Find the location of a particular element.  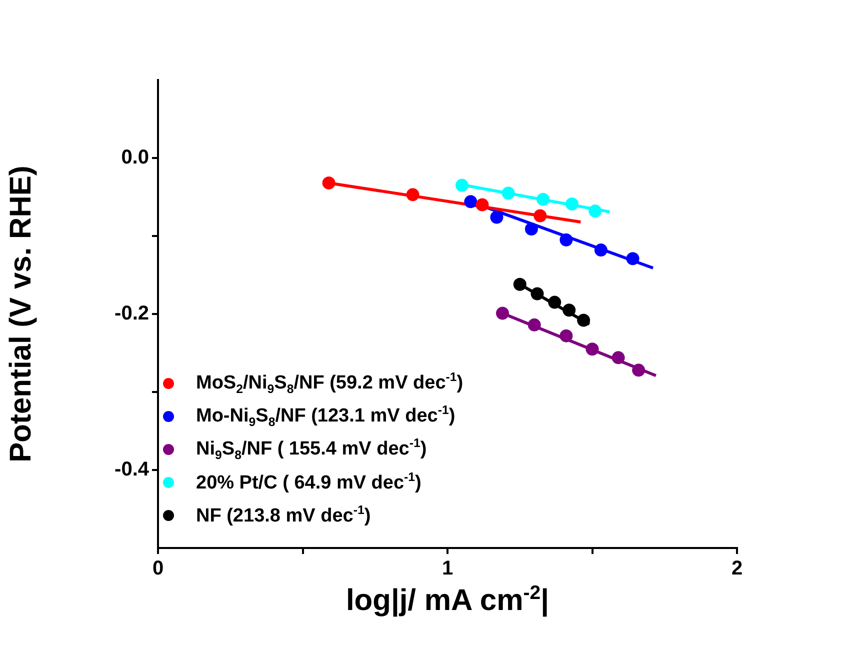

x-tick-label: 0 is located at coordinates (158, 569).